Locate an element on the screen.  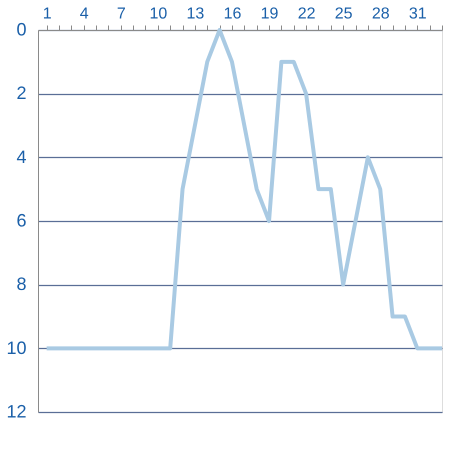
x-tick-label: 10 is located at coordinates (158, 14).